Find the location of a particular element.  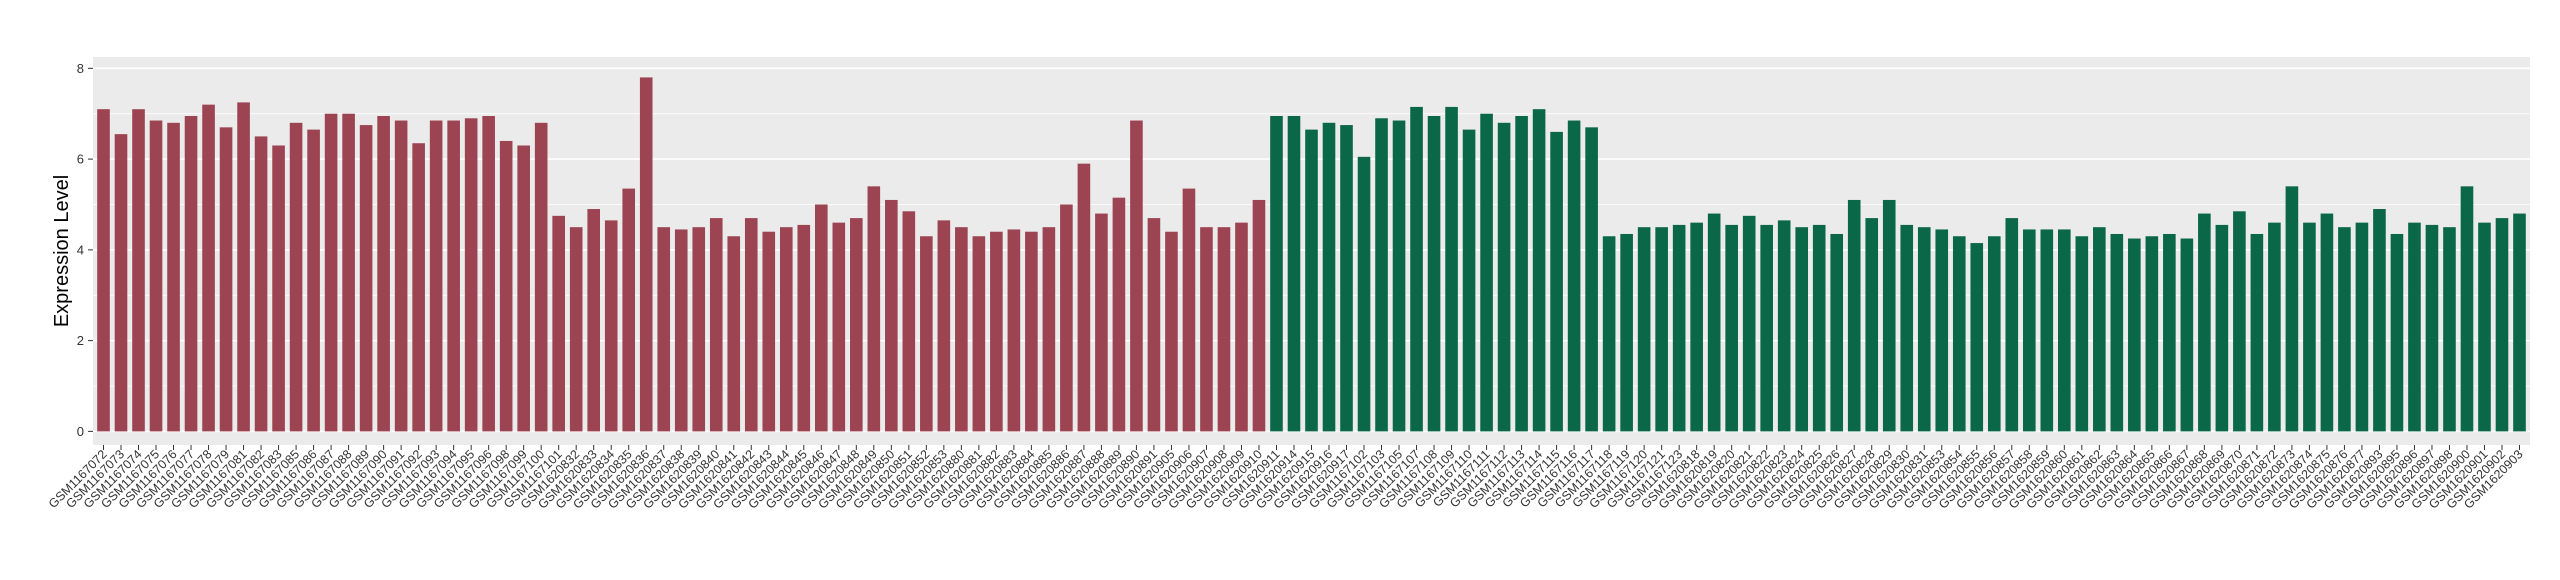

y-tick-label: 0 is located at coordinates (80, 431).